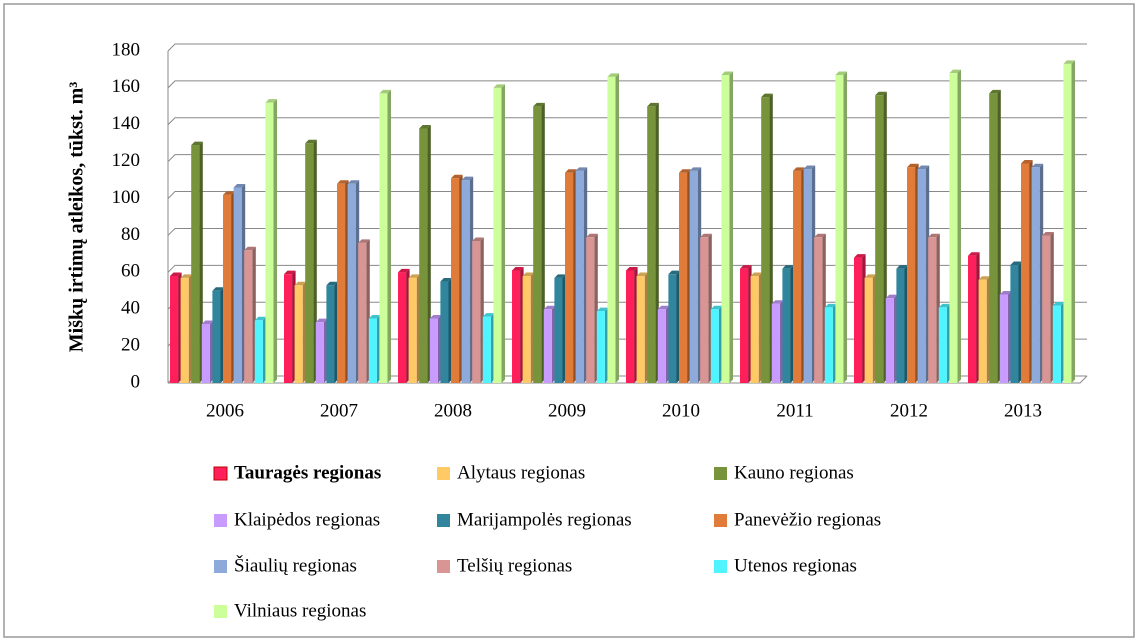 The height and width of the screenshot is (641, 1138). What do you see at coordinates (681, 410) in the screenshot?
I see `x-tick-label: 2010` at bounding box center [681, 410].